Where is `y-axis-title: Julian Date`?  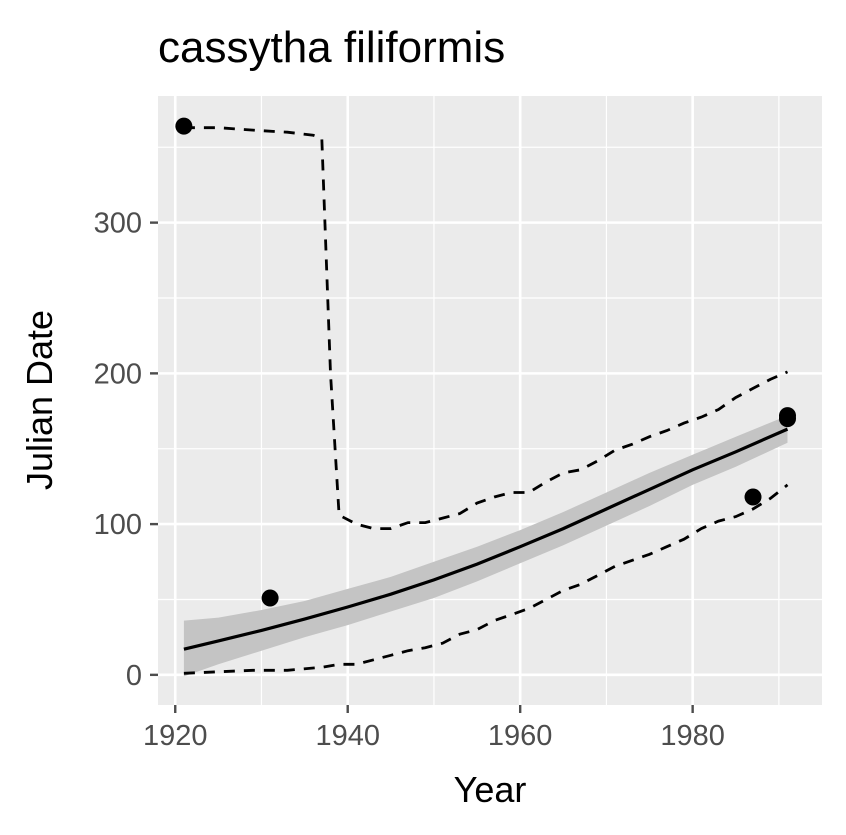 y-axis-title: Julian Date is located at coordinates (39, 400).